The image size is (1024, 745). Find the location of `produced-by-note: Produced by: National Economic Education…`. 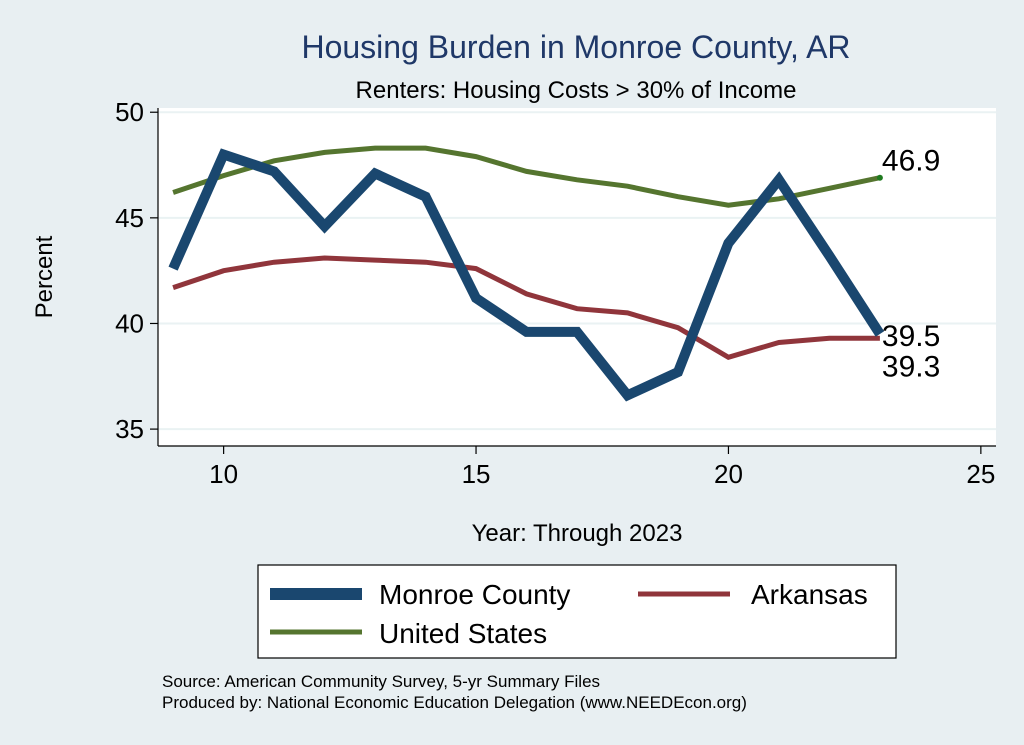

produced-by-note: Produced by: National Economic Education… is located at coordinates (454, 702).